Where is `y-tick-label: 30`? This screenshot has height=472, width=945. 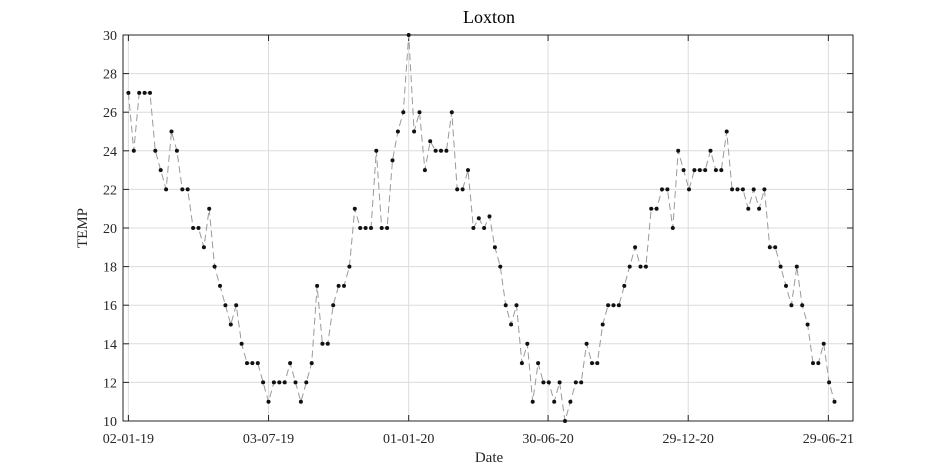 y-tick-label: 30 is located at coordinates (110, 36).